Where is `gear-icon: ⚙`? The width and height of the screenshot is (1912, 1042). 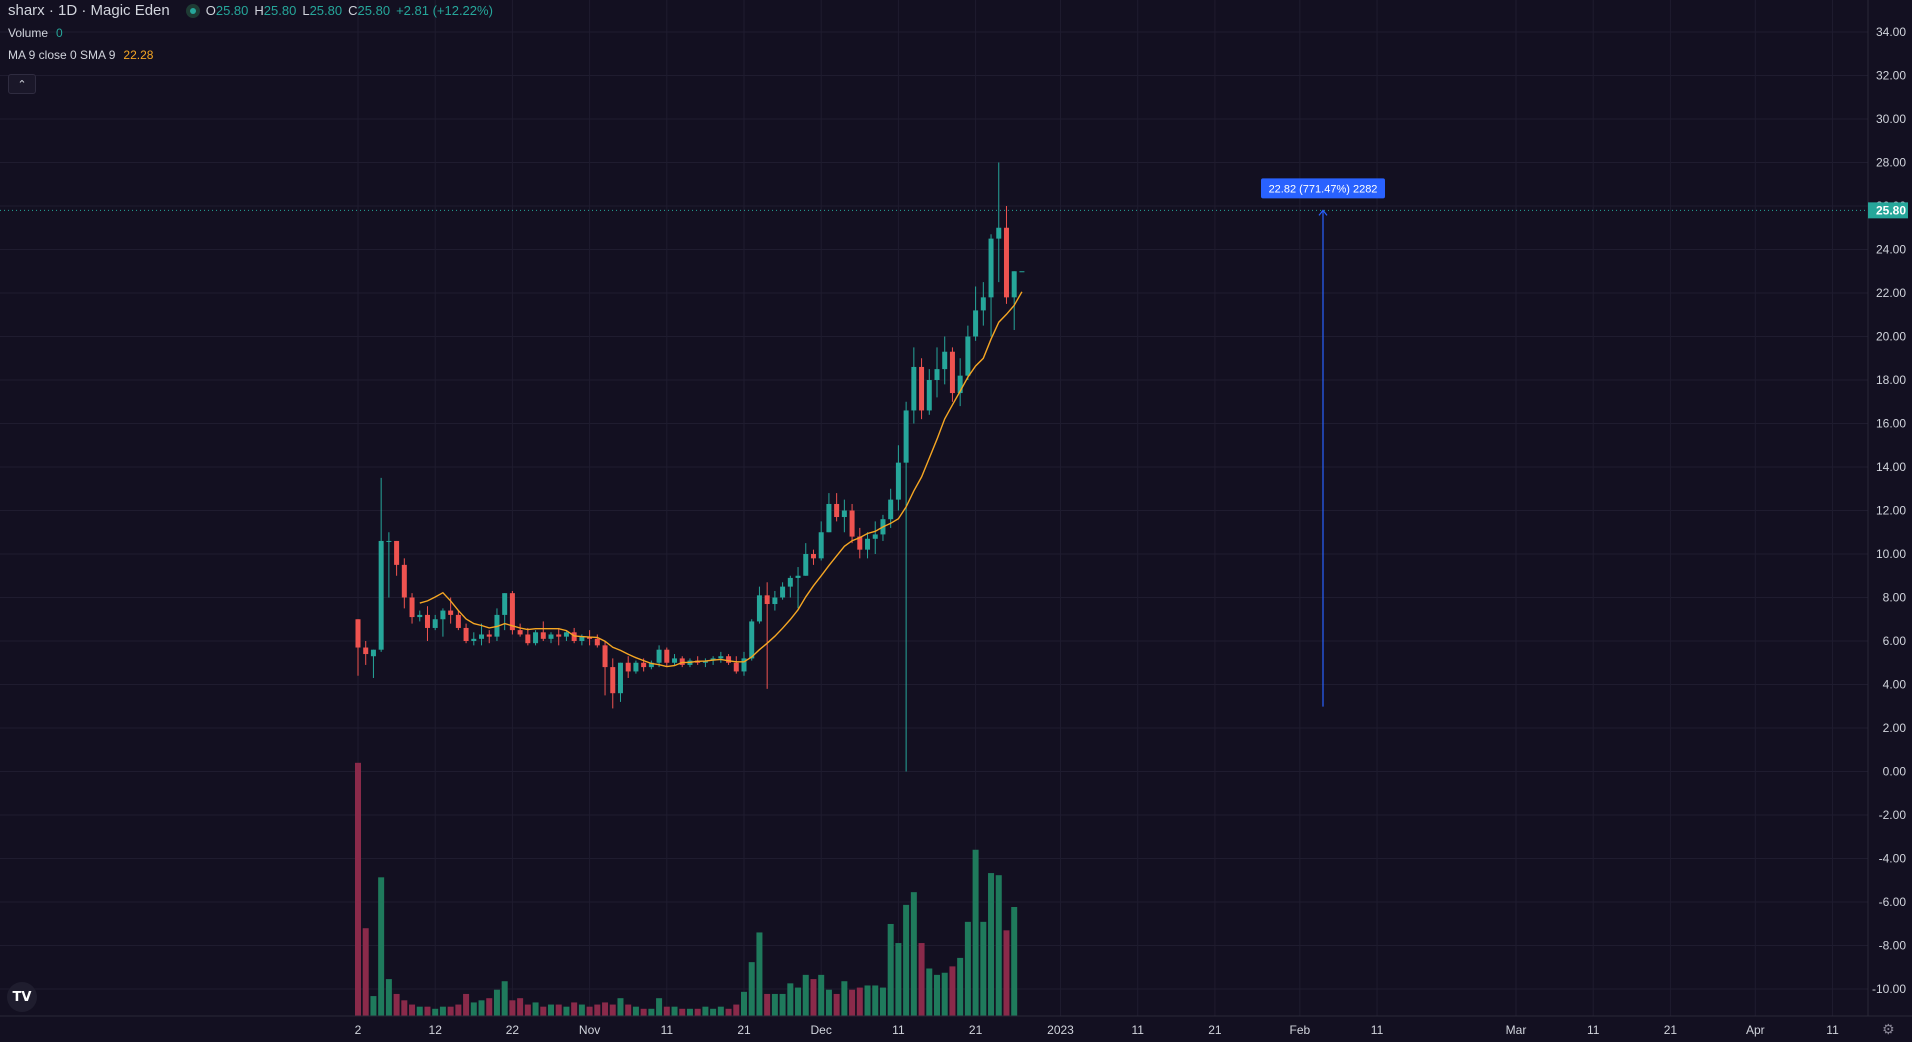 gear-icon: ⚙ is located at coordinates (1888, 1030).